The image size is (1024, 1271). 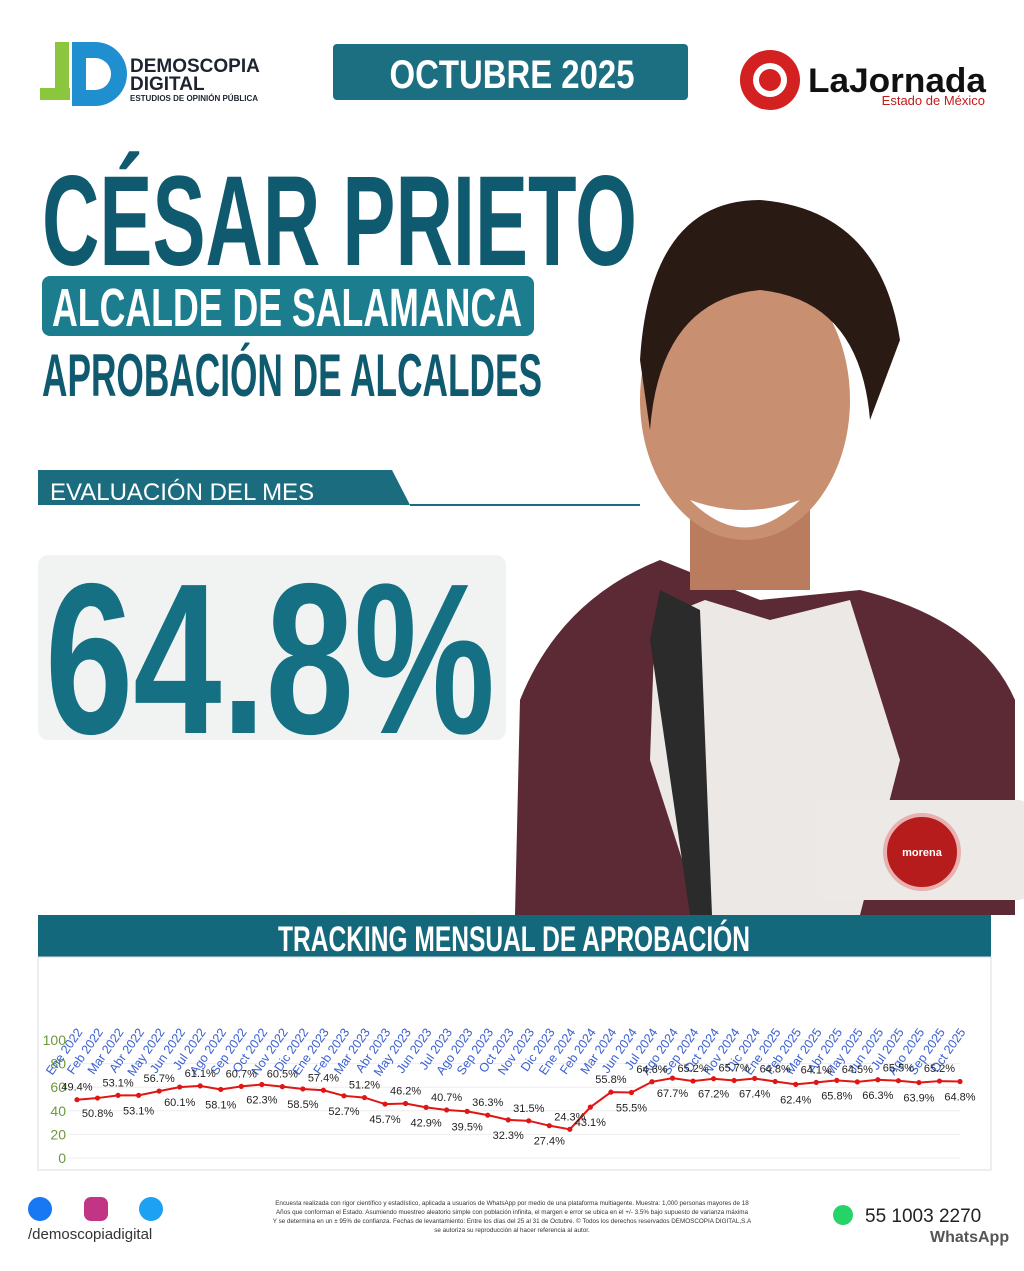 What do you see at coordinates (292, 375) in the screenshot?
I see `survey: APROBACIÓN DE ALCALDES` at bounding box center [292, 375].